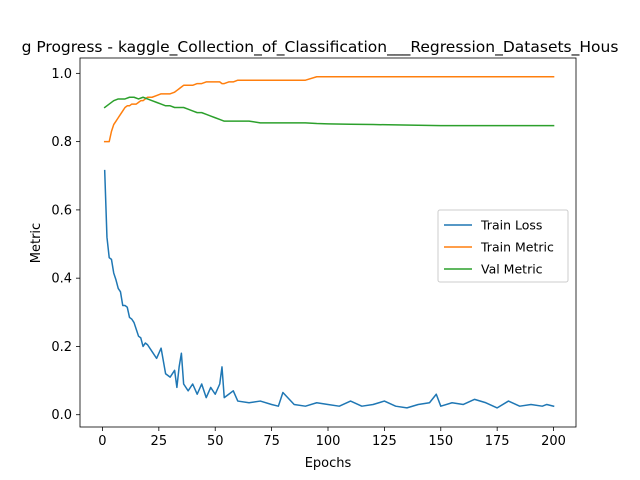 This screenshot has height=480, width=640. What do you see at coordinates (440, 441) in the screenshot?
I see `x-tick-label: 150` at bounding box center [440, 441].